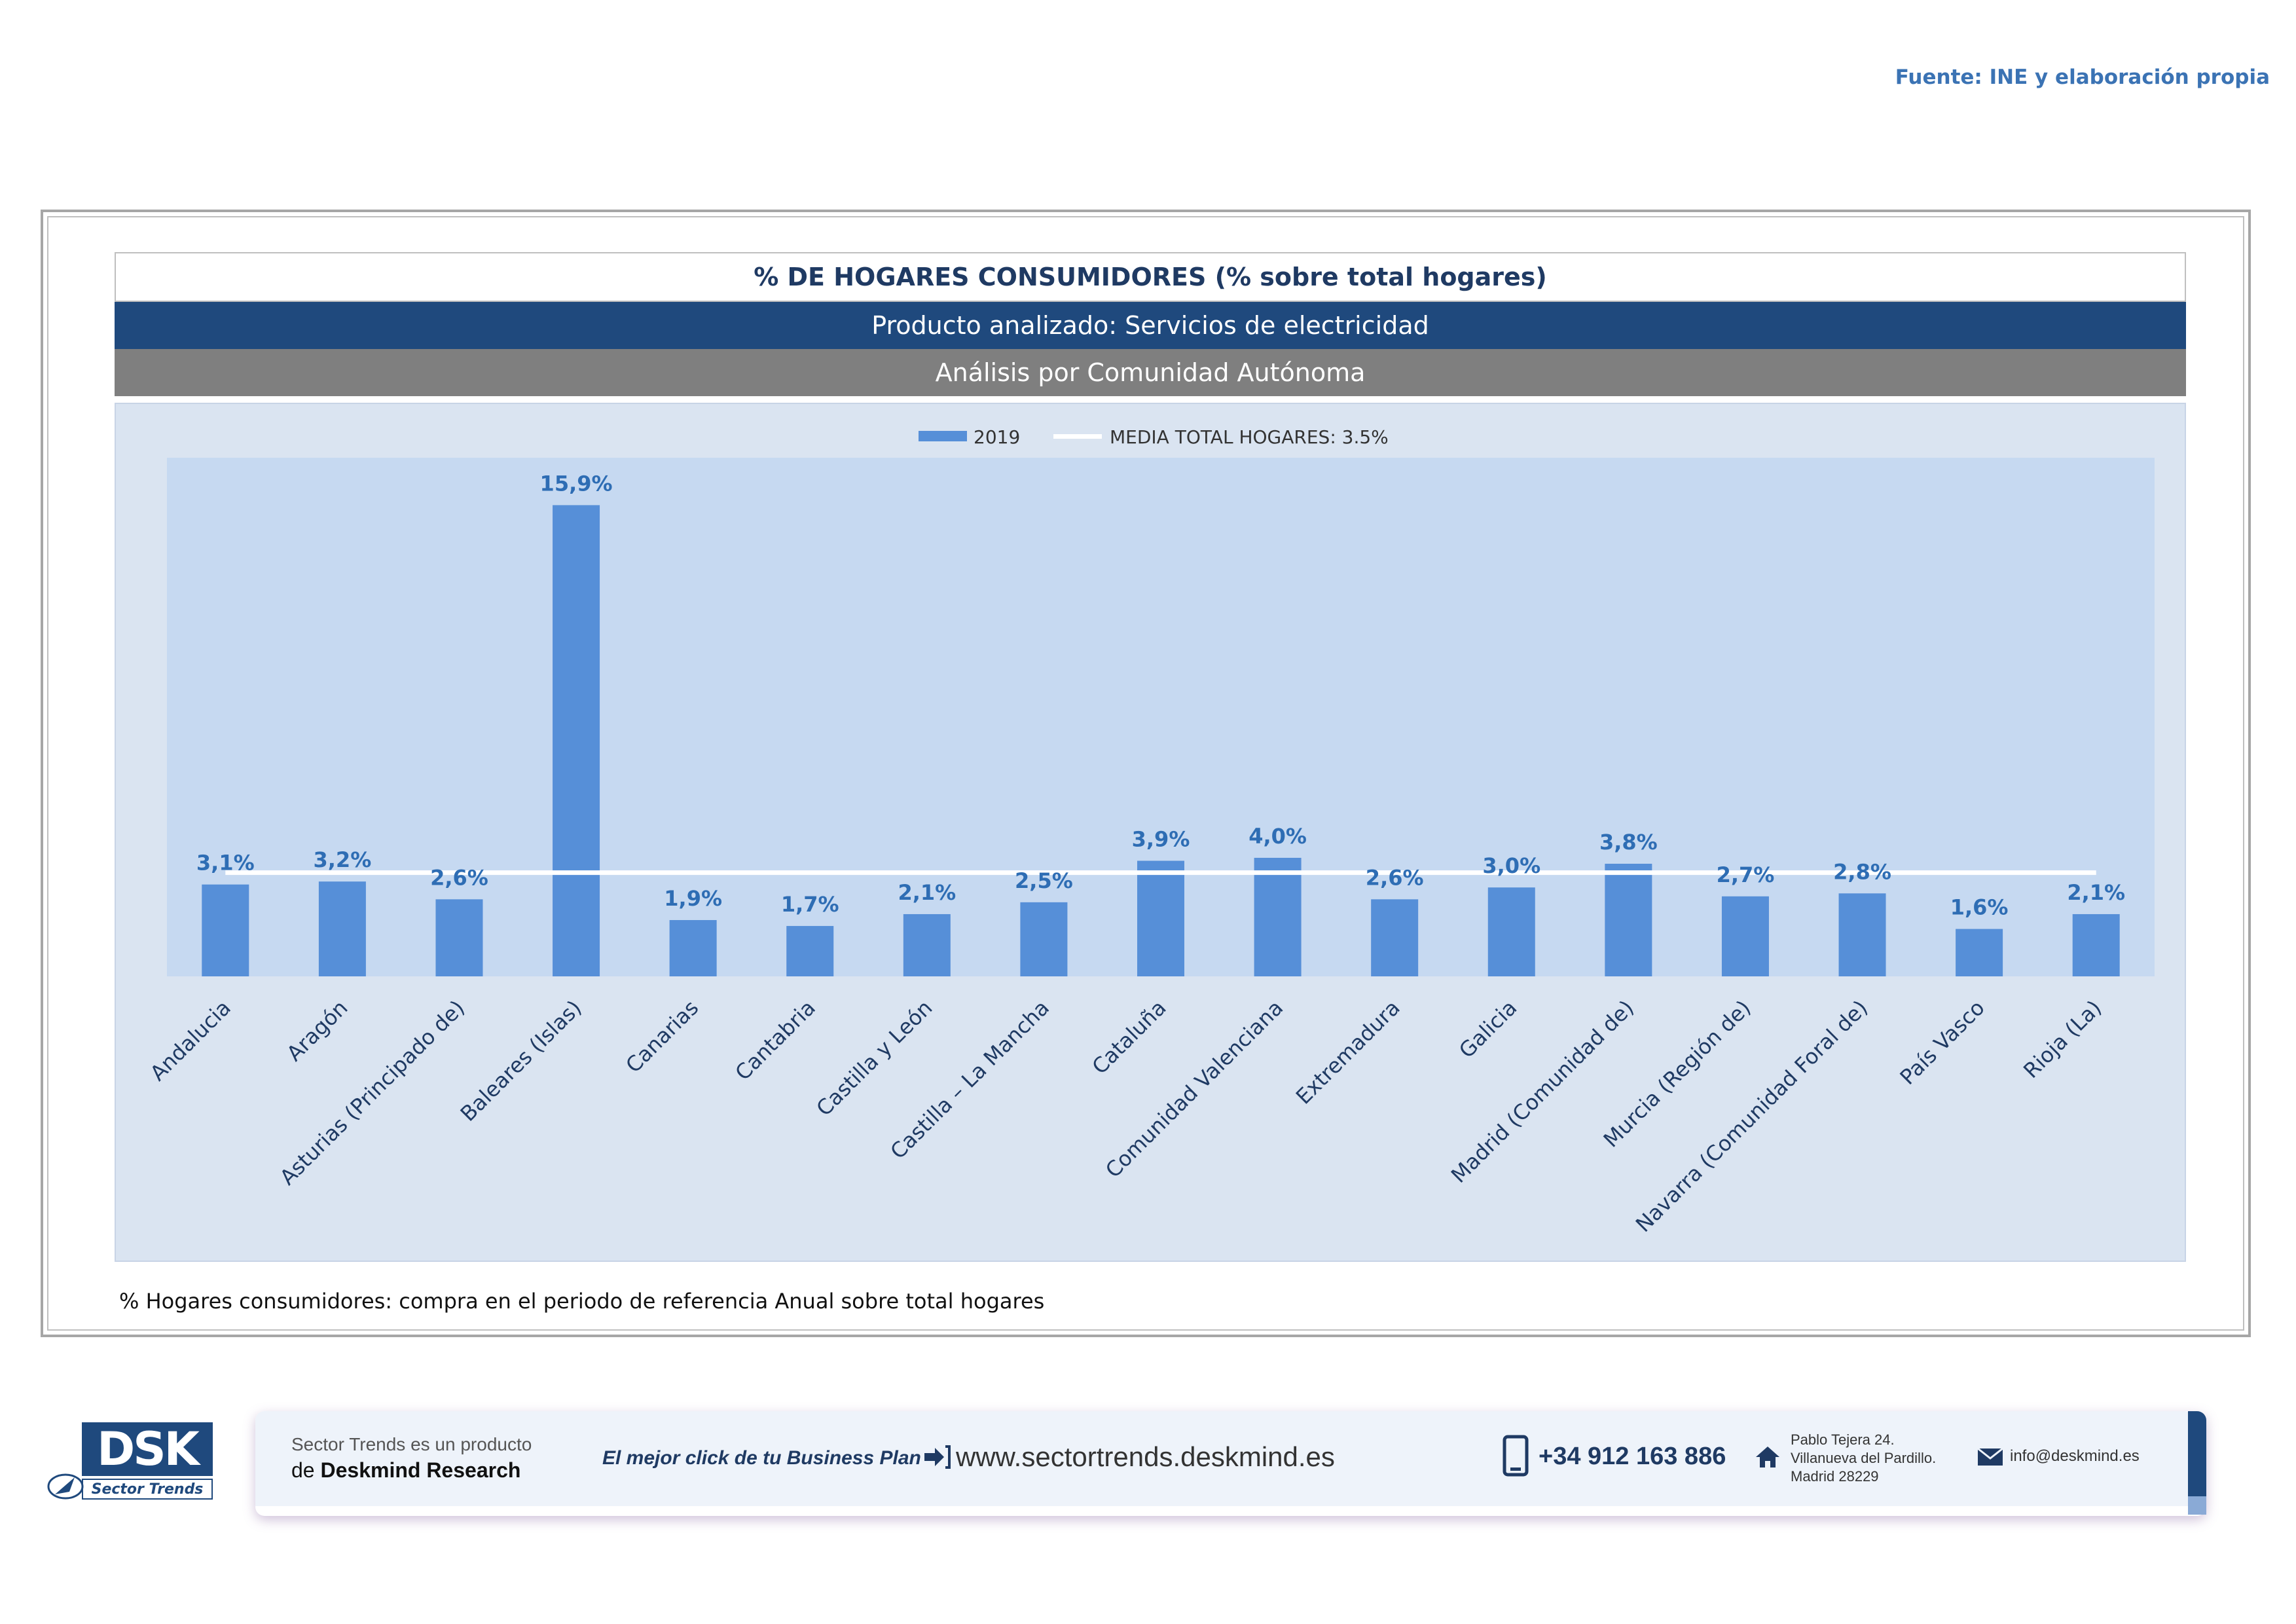 This screenshot has height=1624, width=2296. What do you see at coordinates (2096, 892) in the screenshot?
I see `data-label-16: 2,1%` at bounding box center [2096, 892].